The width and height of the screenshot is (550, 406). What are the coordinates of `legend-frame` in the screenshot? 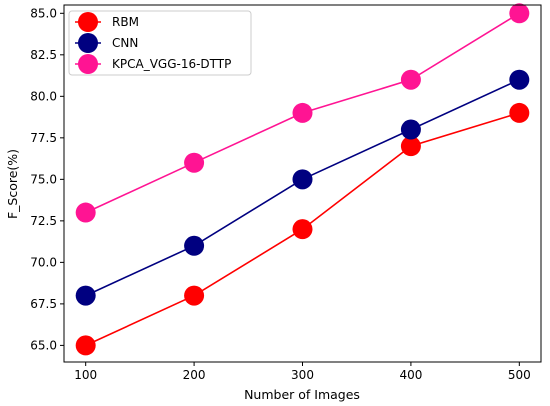 It's located at (160, 43).